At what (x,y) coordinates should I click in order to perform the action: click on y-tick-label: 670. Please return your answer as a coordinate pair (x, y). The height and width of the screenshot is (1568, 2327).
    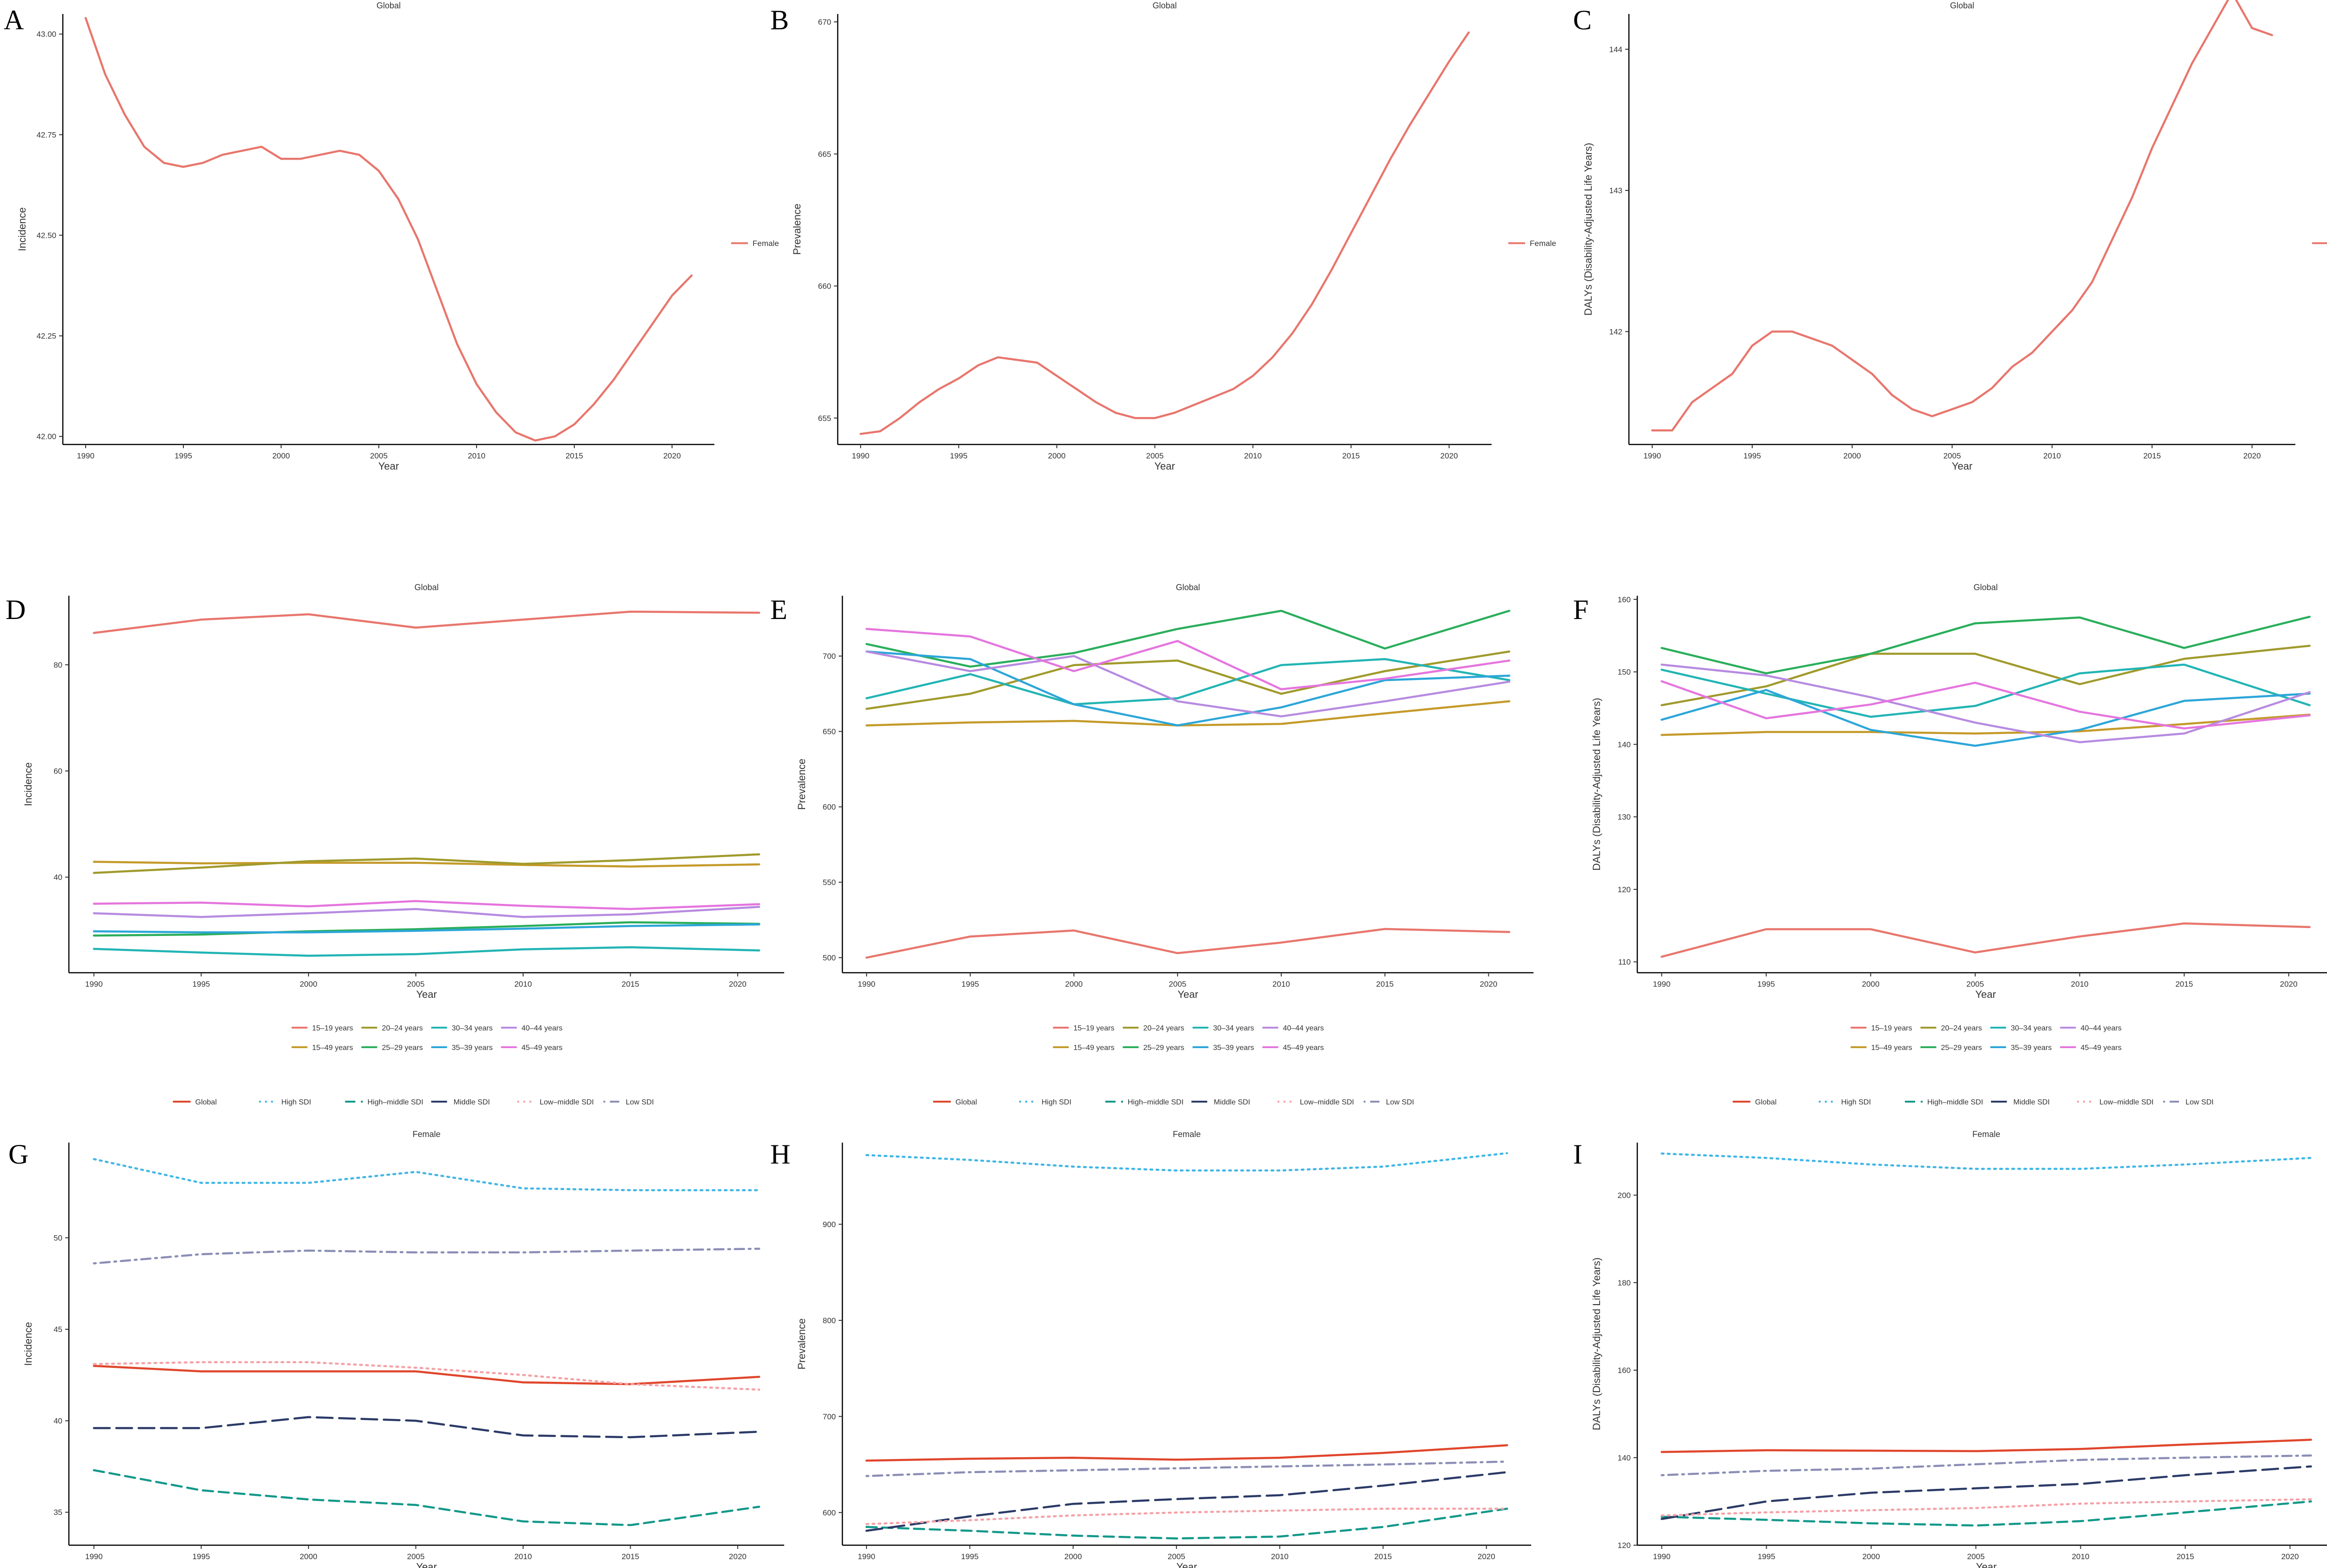
    Looking at the image, I should click on (824, 22).